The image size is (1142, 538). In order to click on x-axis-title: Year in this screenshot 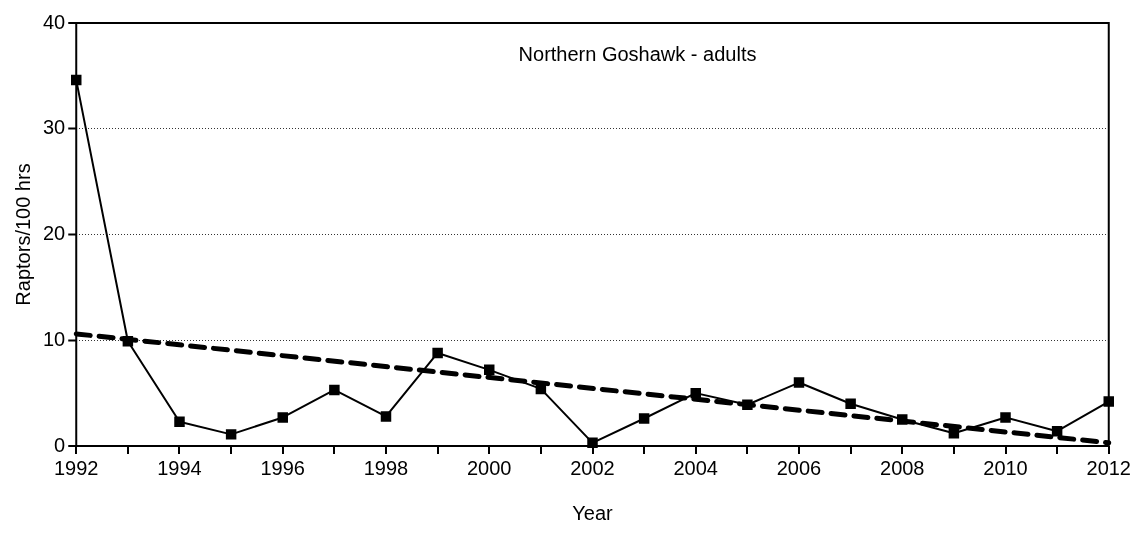, I will do `click(593, 512)`.